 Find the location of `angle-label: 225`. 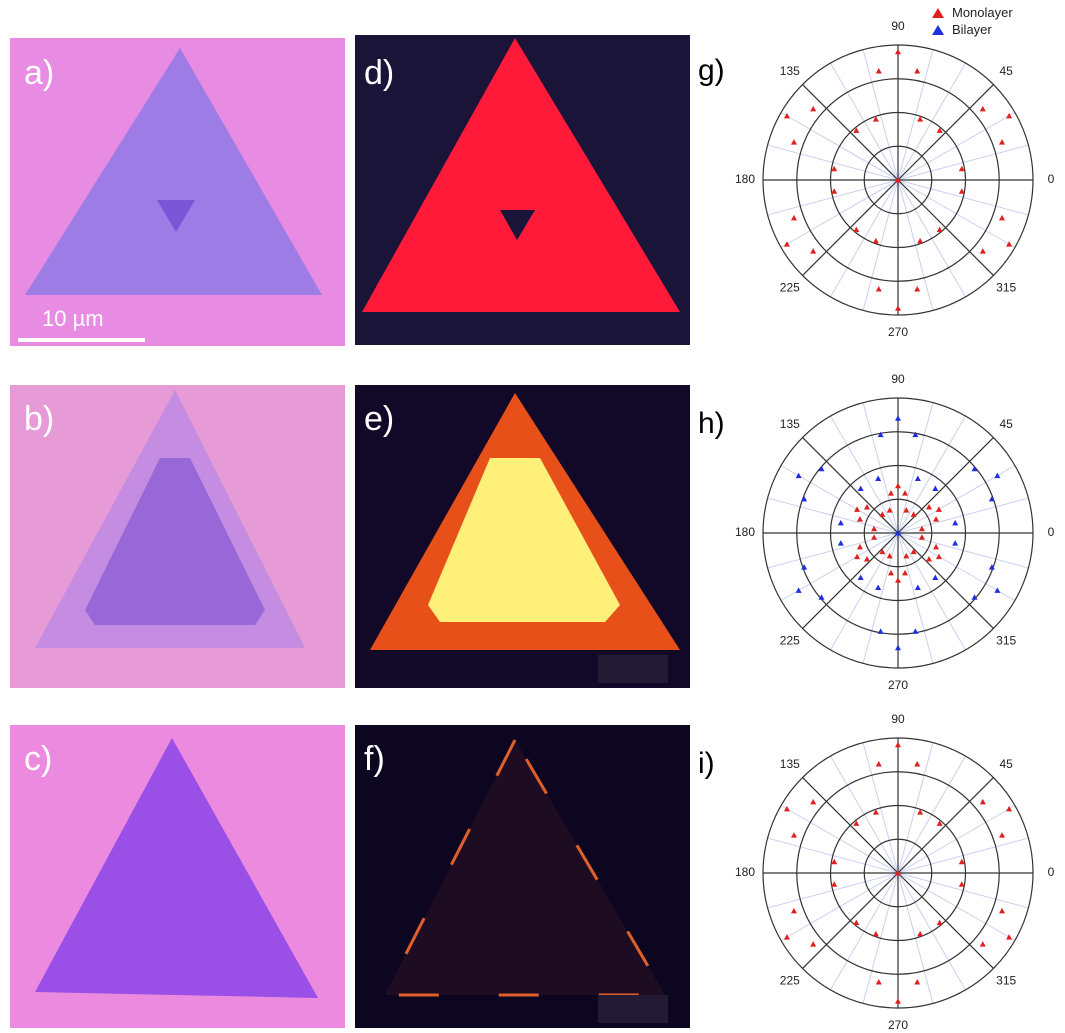

angle-label: 225 is located at coordinates (790, 980).